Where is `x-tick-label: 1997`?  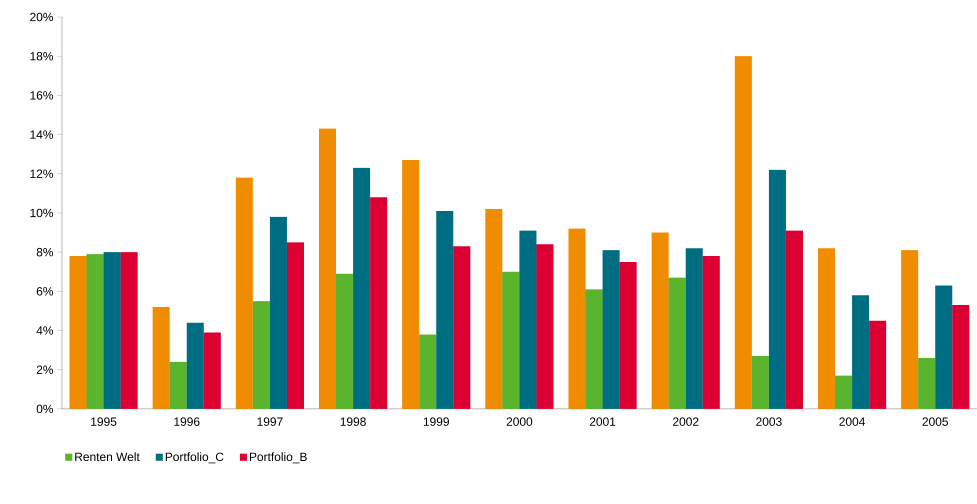 x-tick-label: 1997 is located at coordinates (270, 421).